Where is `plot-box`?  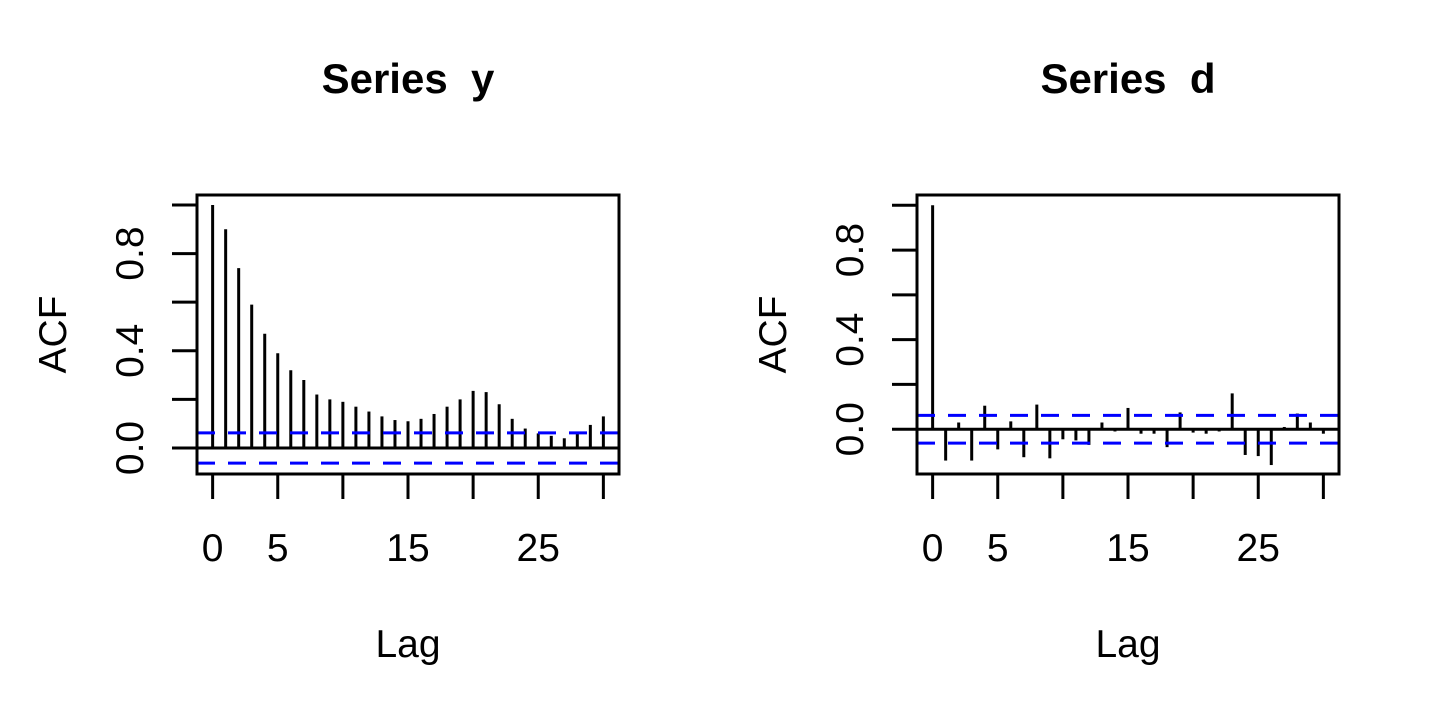
plot-box is located at coordinates (1128, 334).